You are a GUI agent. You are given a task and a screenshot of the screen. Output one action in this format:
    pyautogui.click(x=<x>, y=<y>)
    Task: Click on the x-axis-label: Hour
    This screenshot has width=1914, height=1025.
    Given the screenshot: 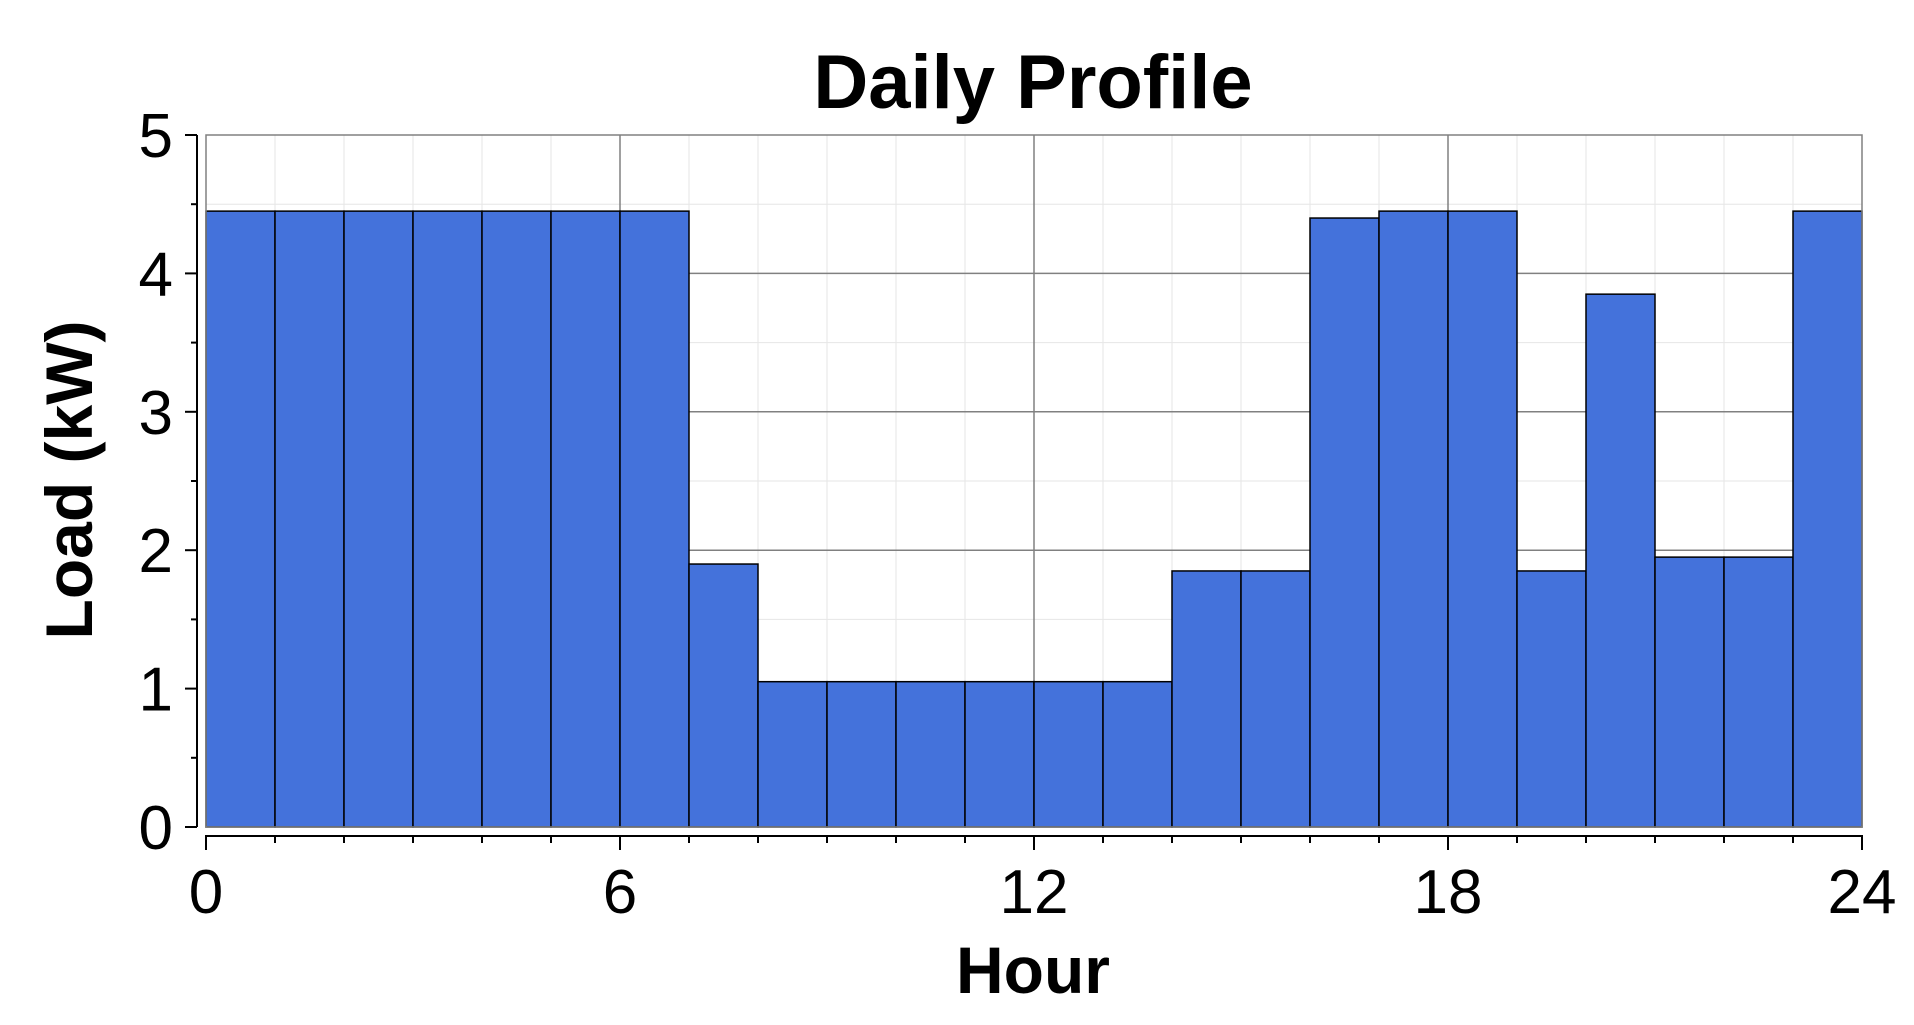 What is the action you would take?
    pyautogui.click(x=1033, y=970)
    